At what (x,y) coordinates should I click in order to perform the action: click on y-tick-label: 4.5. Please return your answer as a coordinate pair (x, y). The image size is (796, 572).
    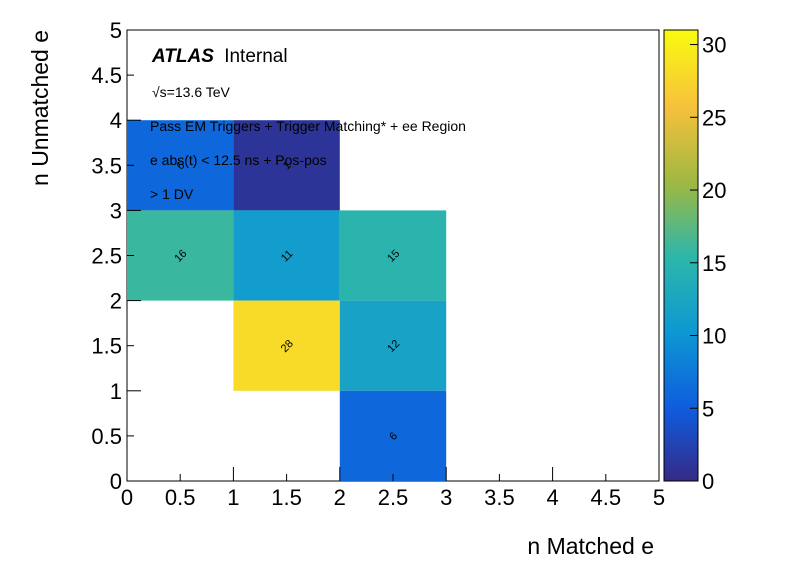
    Looking at the image, I should click on (106, 75).